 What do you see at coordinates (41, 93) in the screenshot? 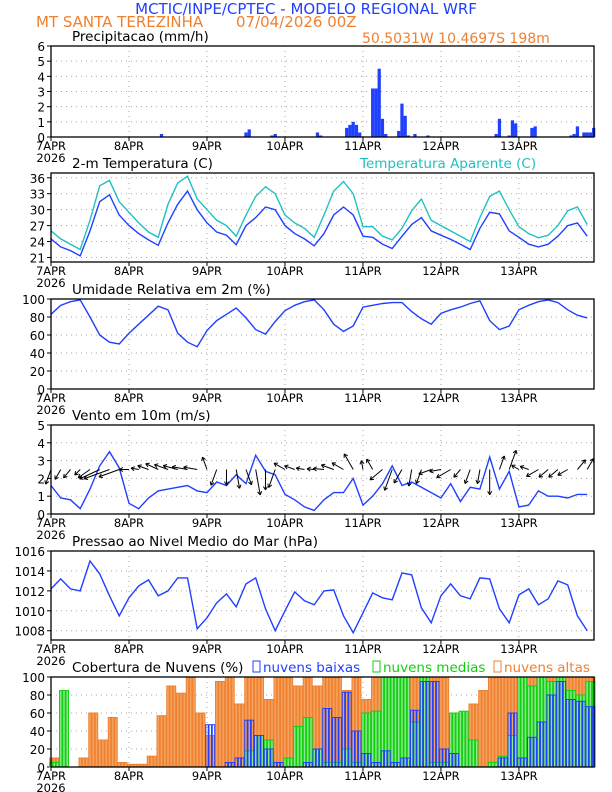
I see `y-tick-label: 3` at bounding box center [41, 93].